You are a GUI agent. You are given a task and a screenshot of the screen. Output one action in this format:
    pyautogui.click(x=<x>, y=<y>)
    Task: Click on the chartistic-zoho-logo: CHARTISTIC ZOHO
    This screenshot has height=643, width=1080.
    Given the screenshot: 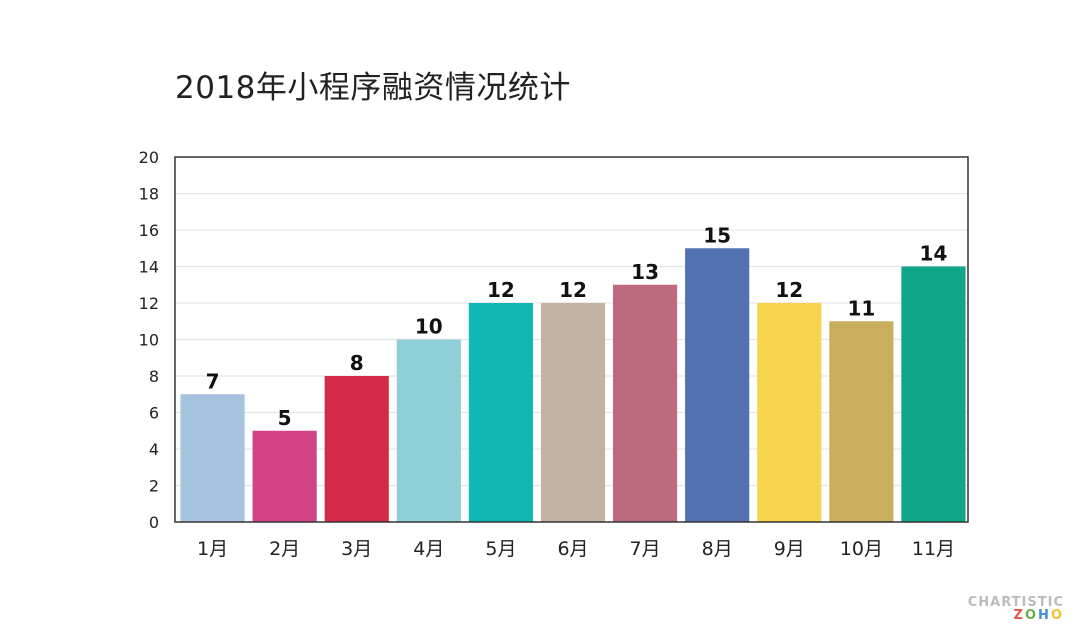 What is the action you would take?
    pyautogui.click(x=1016, y=609)
    